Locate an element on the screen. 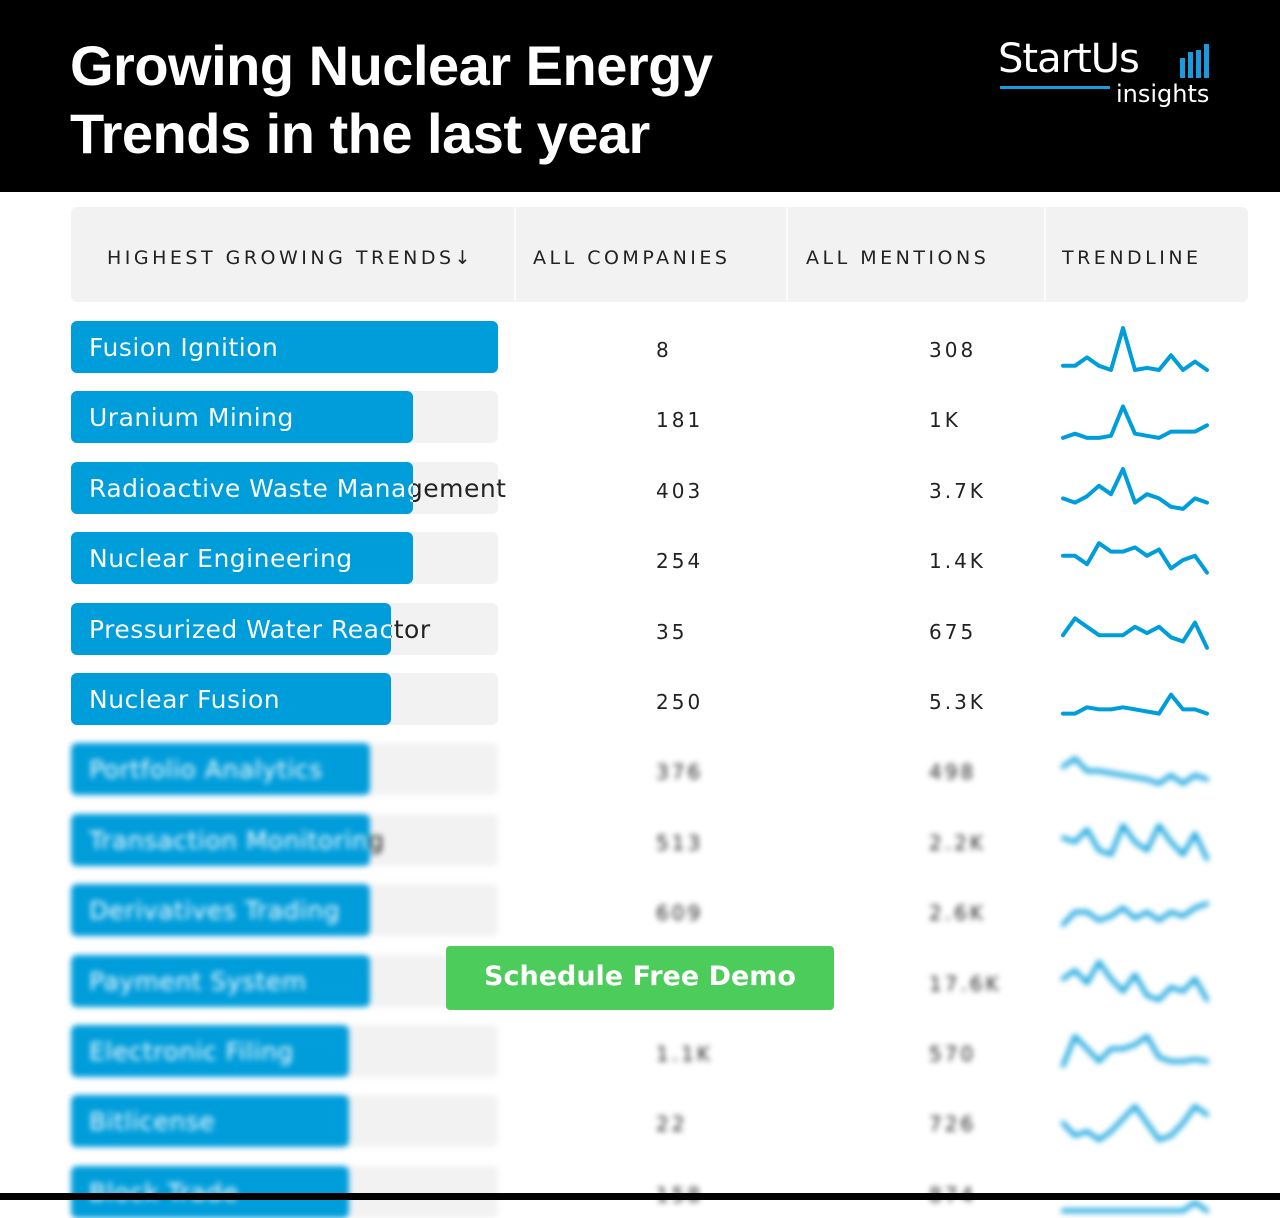  schedule-demo-button: Schedule Free Demo is located at coordinates (640, 978).